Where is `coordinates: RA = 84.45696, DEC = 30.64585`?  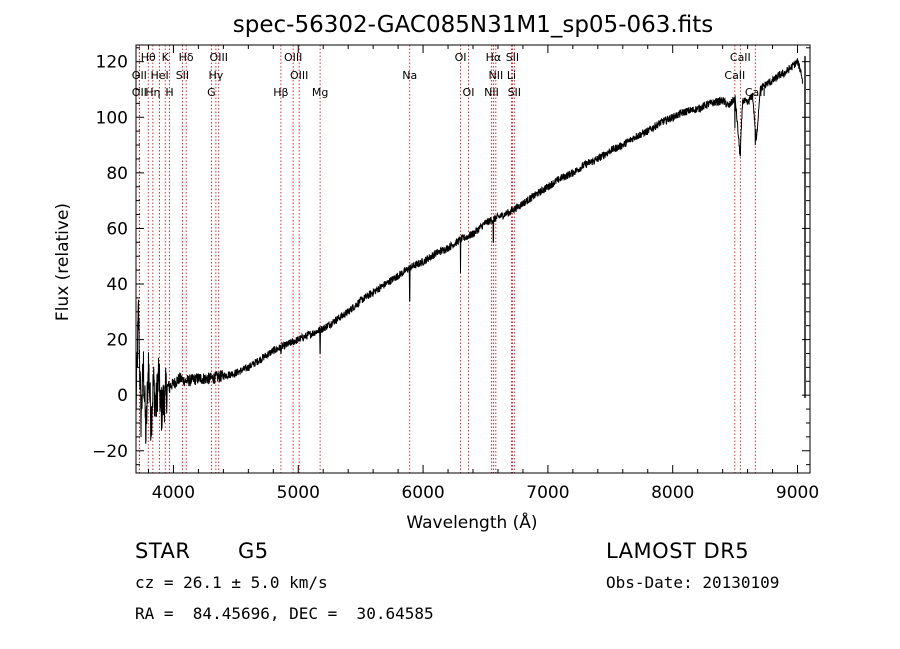 coordinates: RA = 84.45696, DEC = 30.64585 is located at coordinates (284, 613).